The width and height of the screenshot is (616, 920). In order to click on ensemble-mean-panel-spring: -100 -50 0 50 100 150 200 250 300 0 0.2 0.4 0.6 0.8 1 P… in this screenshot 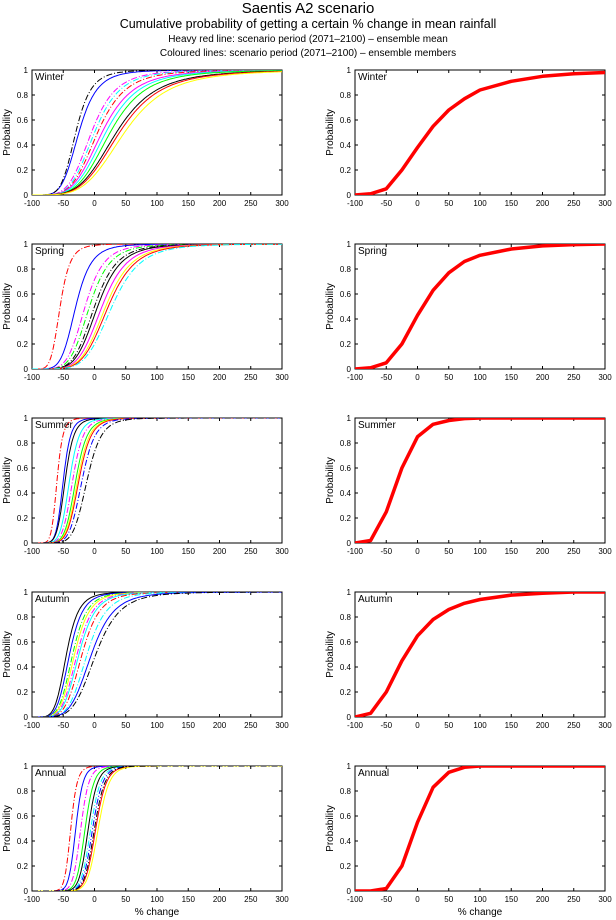, I will do `click(468, 311)`.